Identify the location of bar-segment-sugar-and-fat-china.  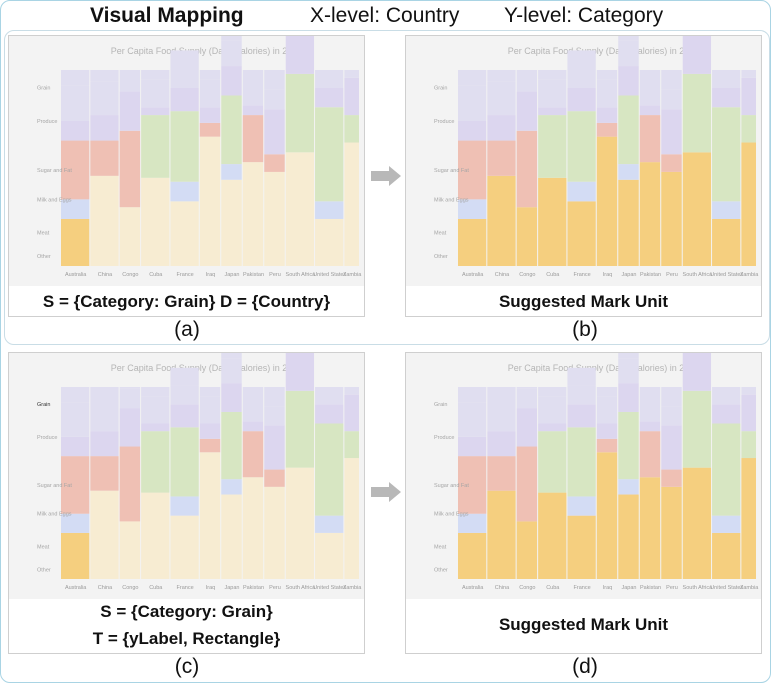
(501, 473).